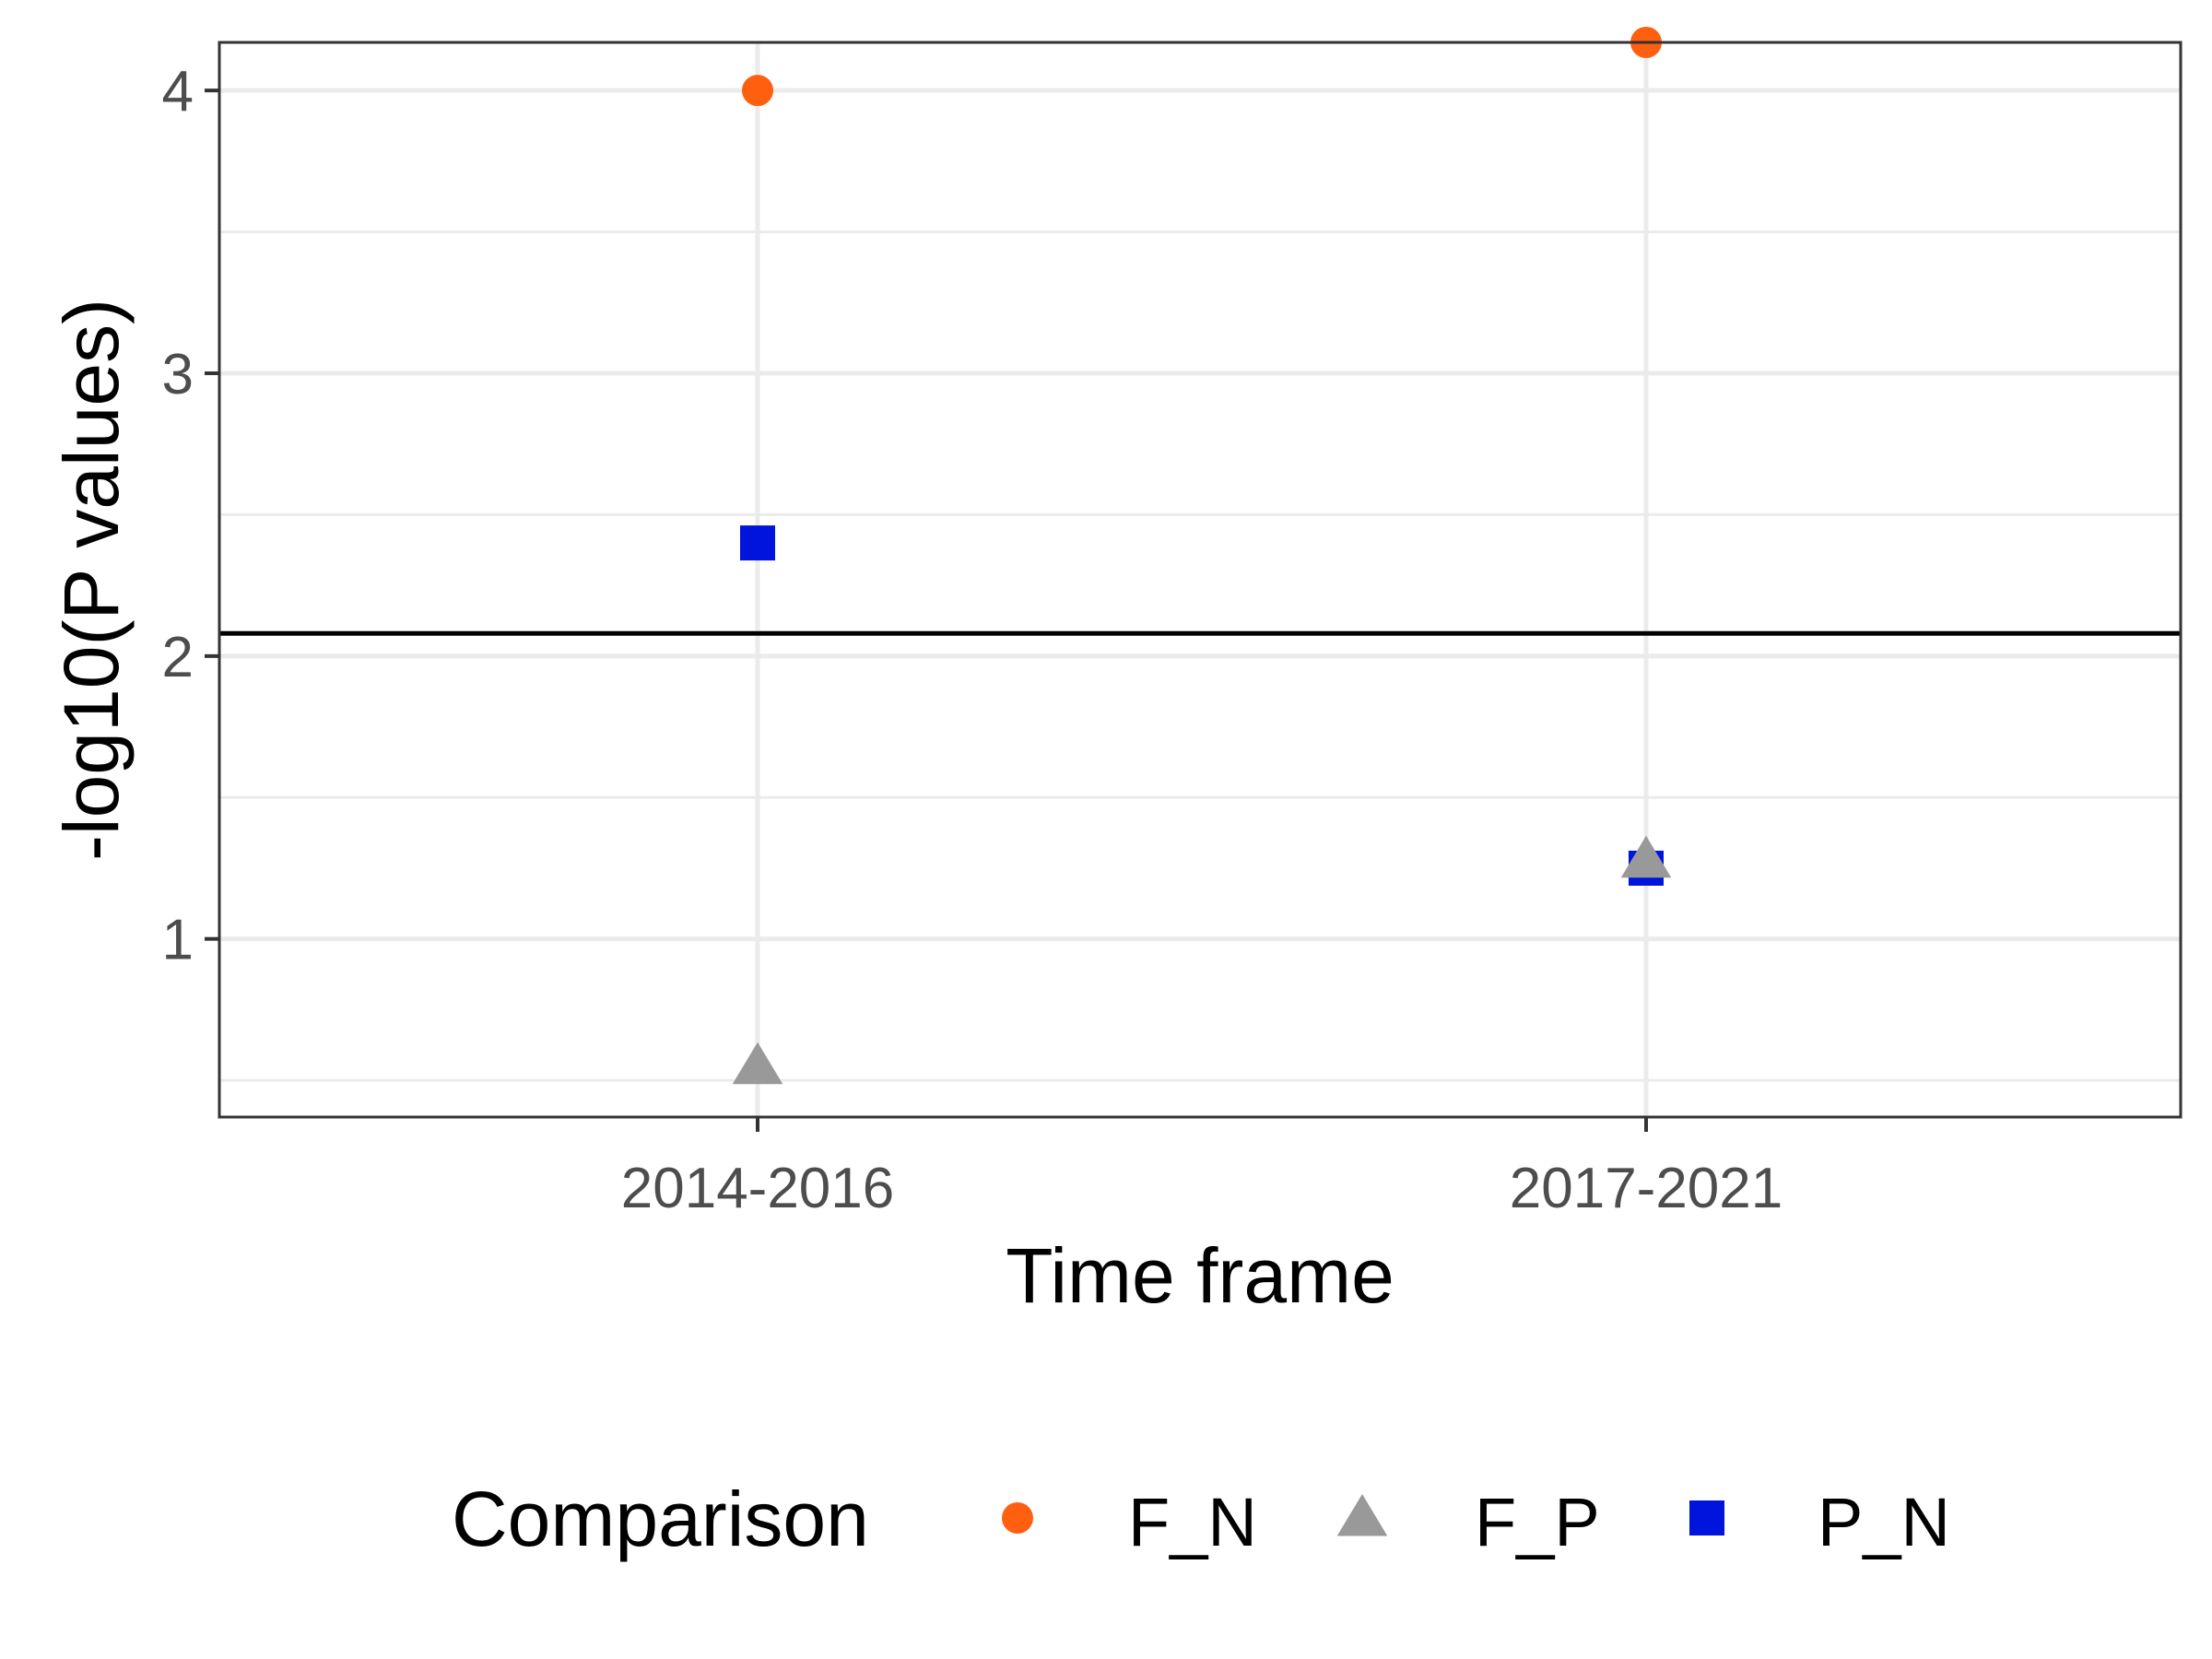  I want to click on x-axis: 2014-2016 2017-2021, so click(1202, 1168).